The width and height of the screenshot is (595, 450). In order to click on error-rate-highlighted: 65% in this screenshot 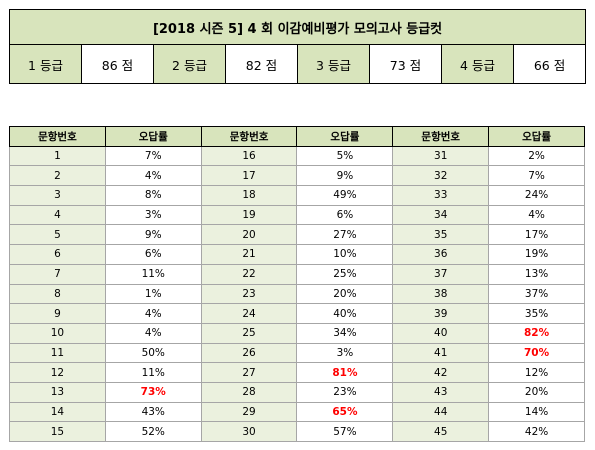, I will do `click(345, 412)`.